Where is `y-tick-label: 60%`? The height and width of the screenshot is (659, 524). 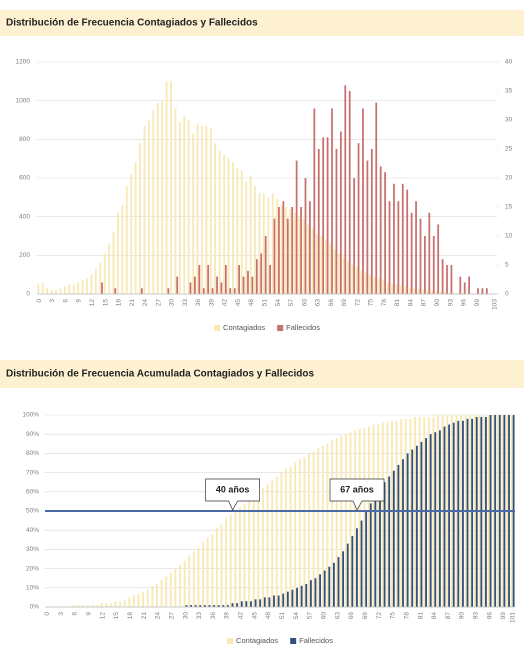
y-tick-label: 60% is located at coordinates (32, 492).